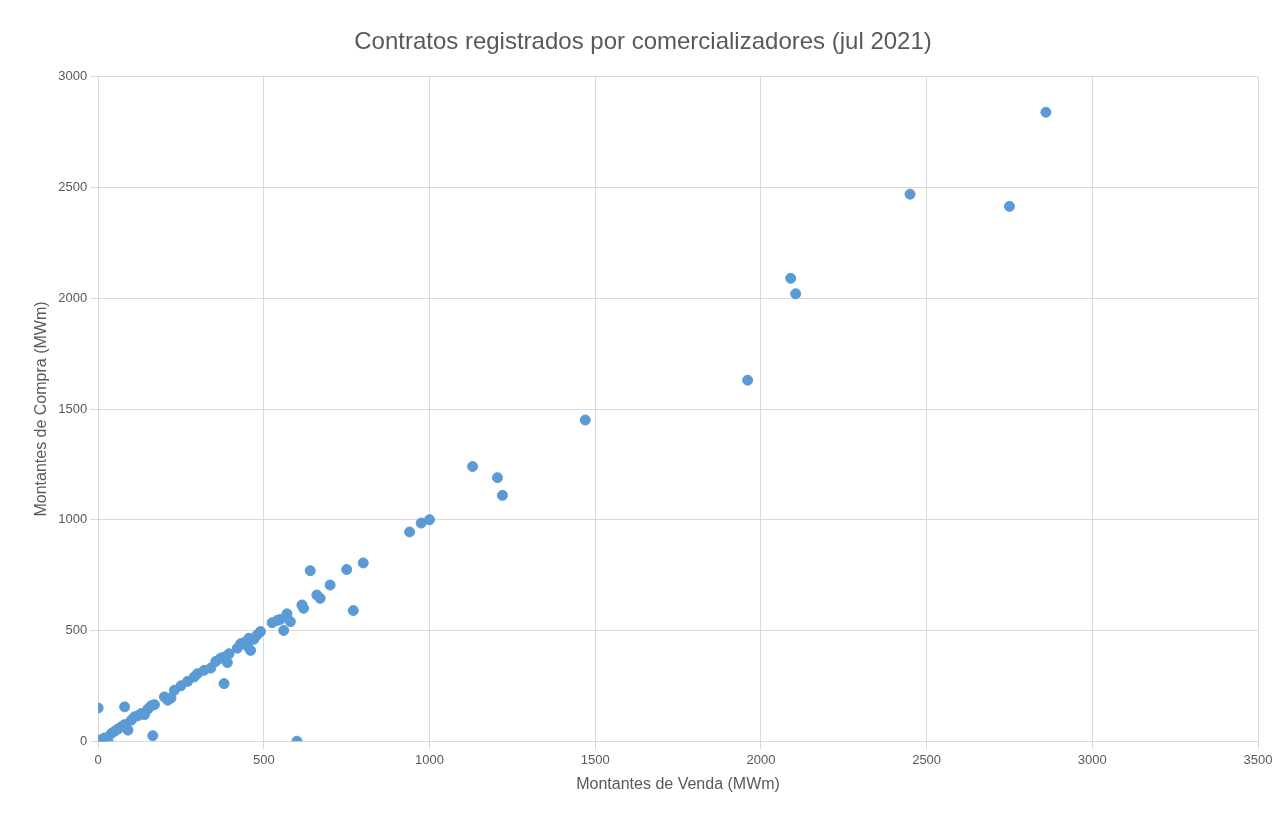  What do you see at coordinates (927, 759) in the screenshot?
I see `x-tick-label: 2500` at bounding box center [927, 759].